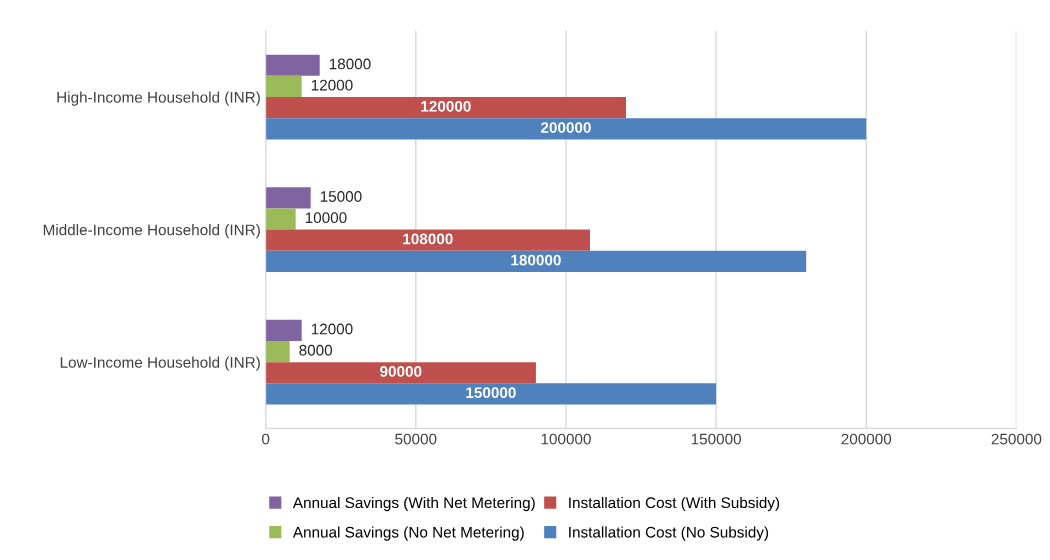 The width and height of the screenshot is (1050, 560). What do you see at coordinates (866, 439) in the screenshot?
I see `x-tick-label: 200000` at bounding box center [866, 439].